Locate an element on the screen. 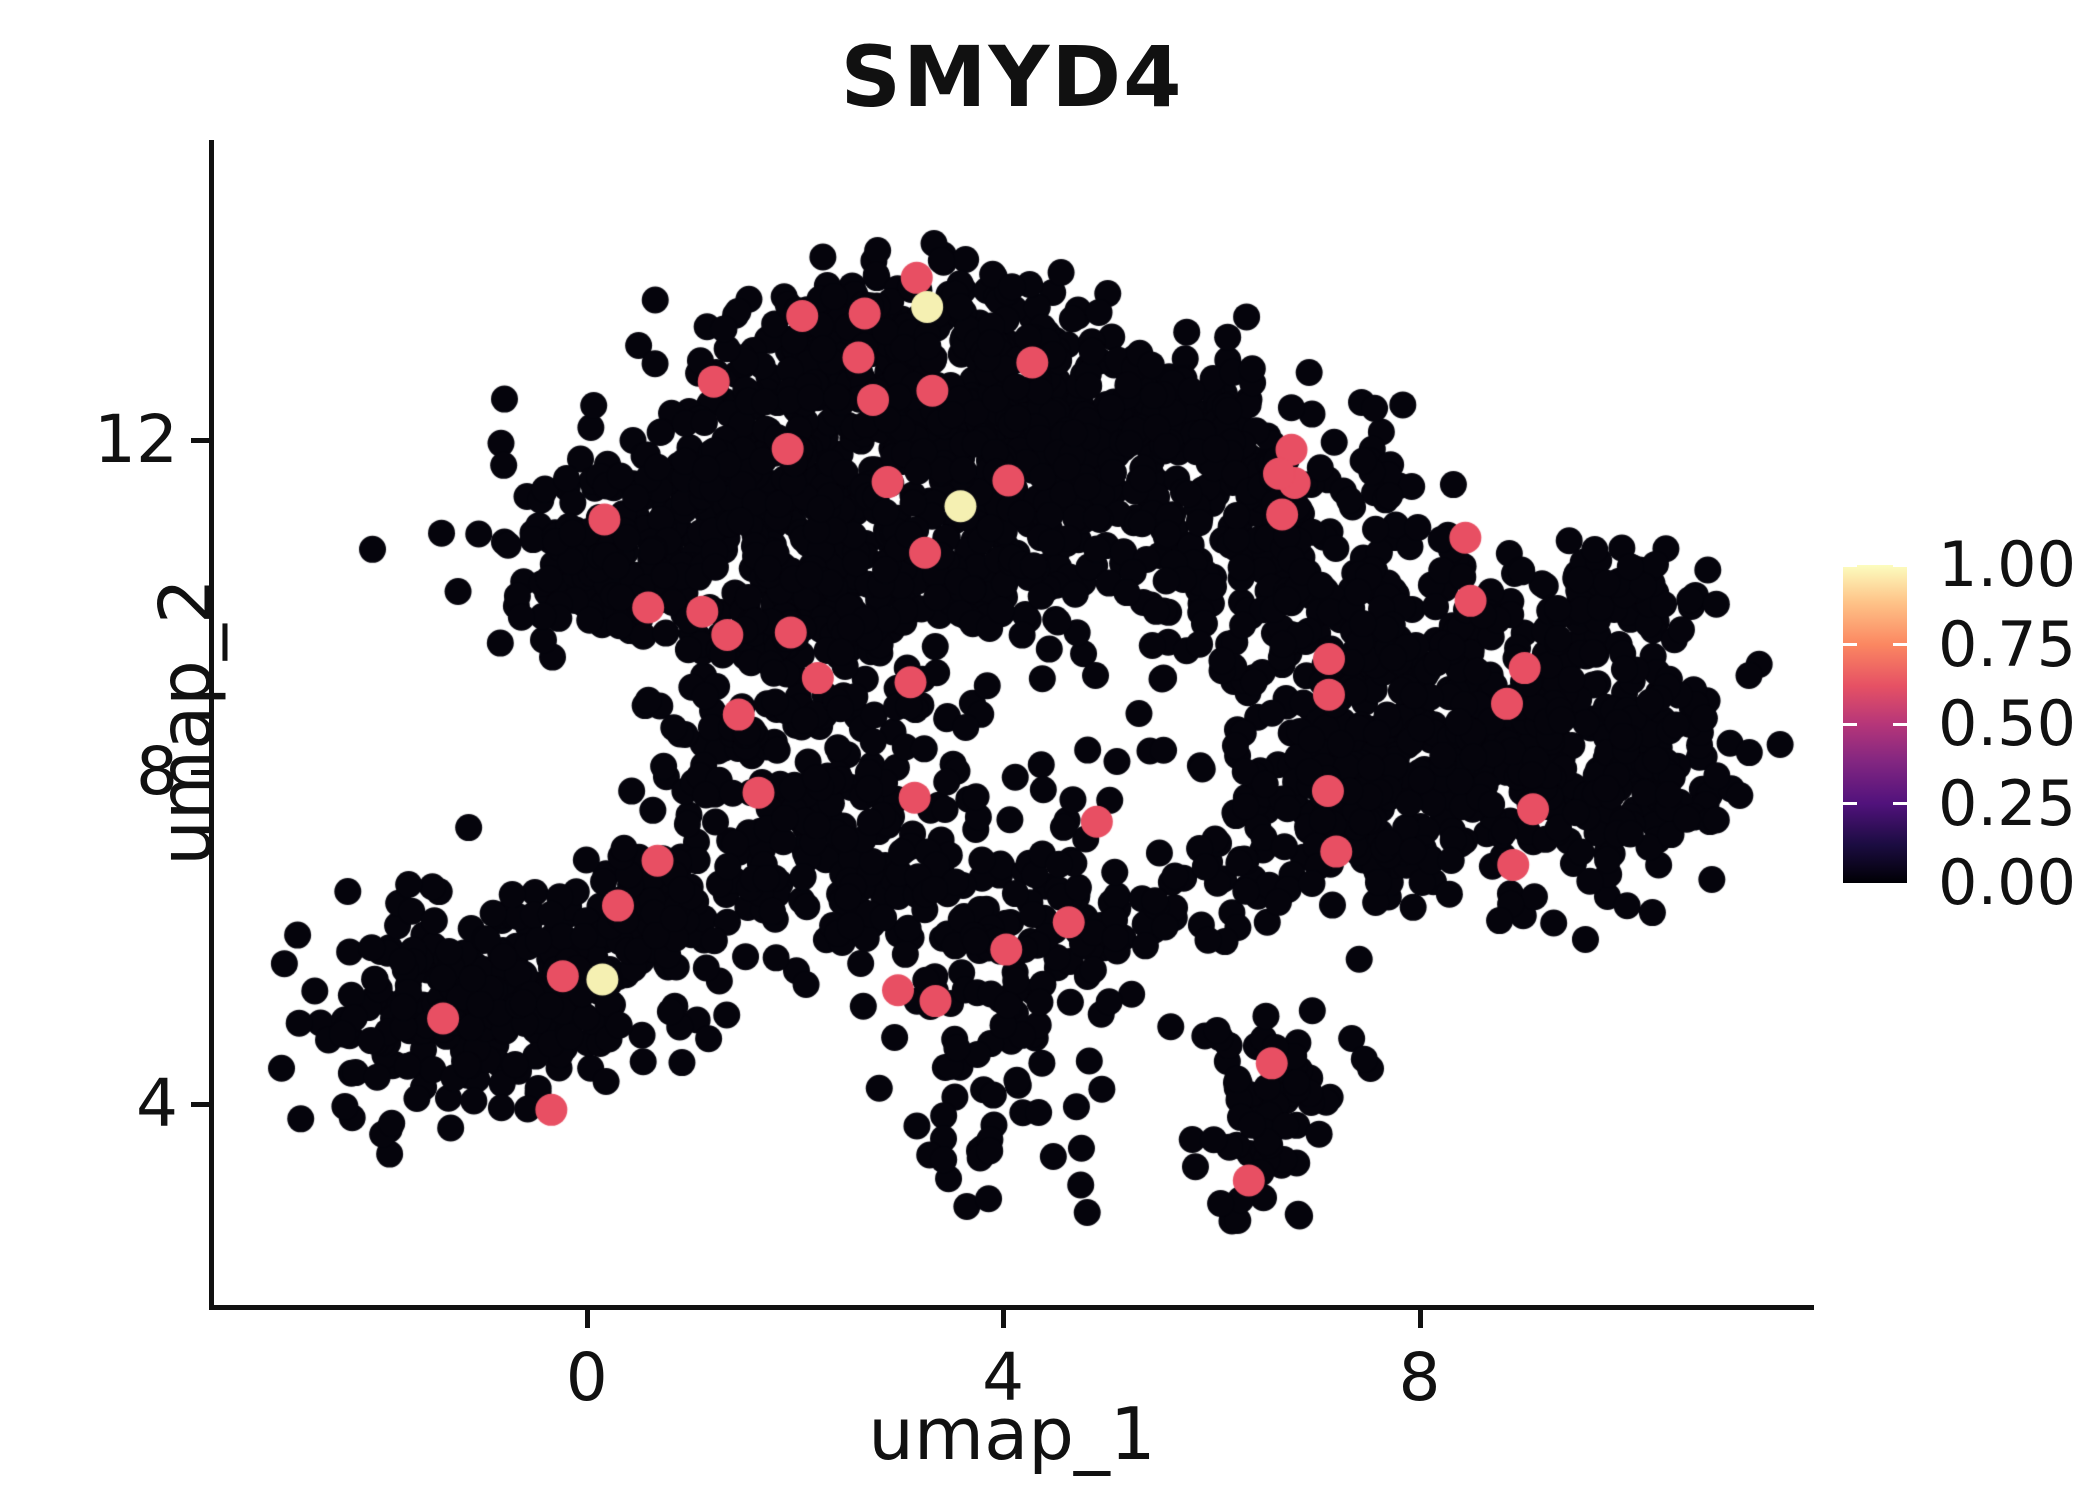 Image resolution: width=2100 pixels, height=1500 pixels. y-tick-8-mark is located at coordinates (200, 772).